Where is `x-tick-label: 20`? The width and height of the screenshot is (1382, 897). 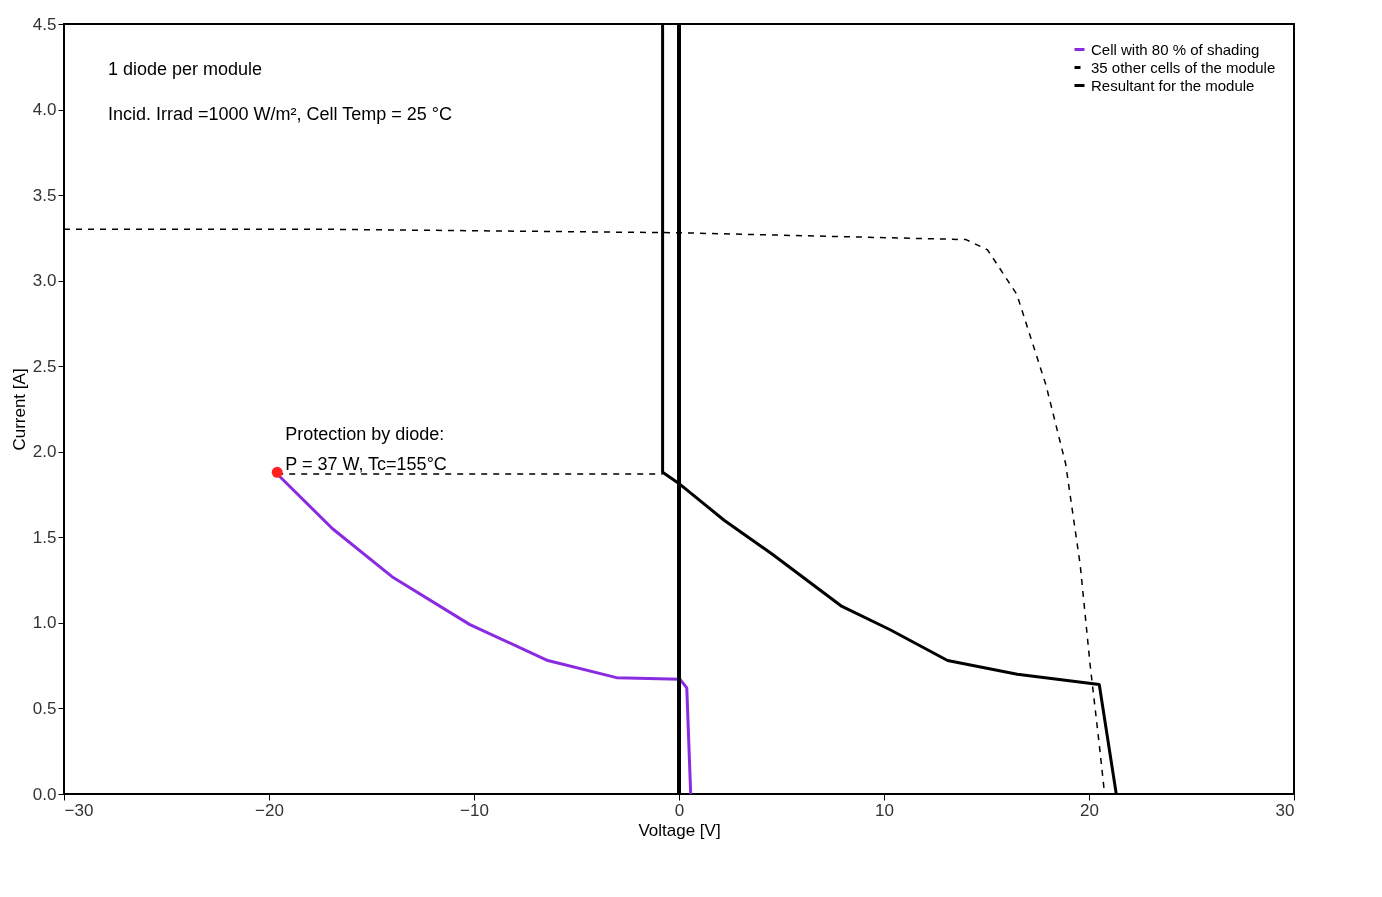 x-tick-label: 20 is located at coordinates (1089, 810).